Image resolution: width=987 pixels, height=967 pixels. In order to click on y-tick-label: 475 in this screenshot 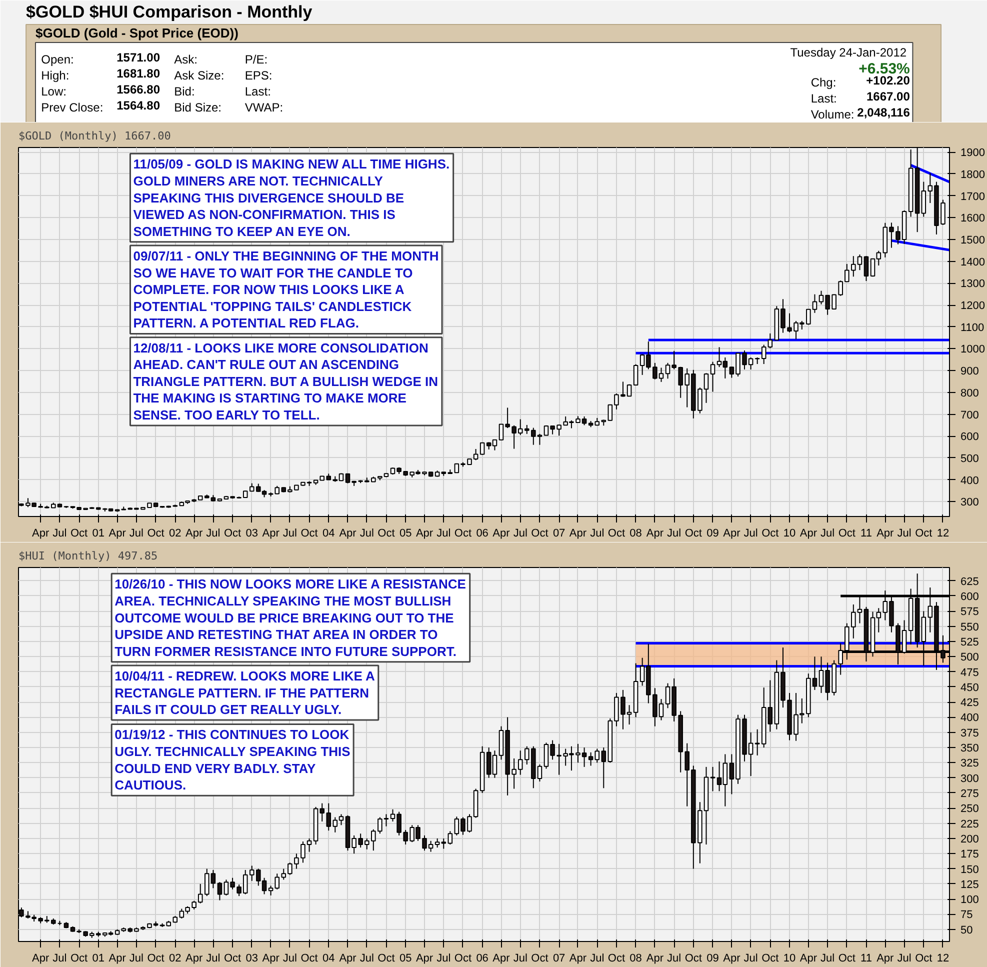, I will do `click(969, 672)`.